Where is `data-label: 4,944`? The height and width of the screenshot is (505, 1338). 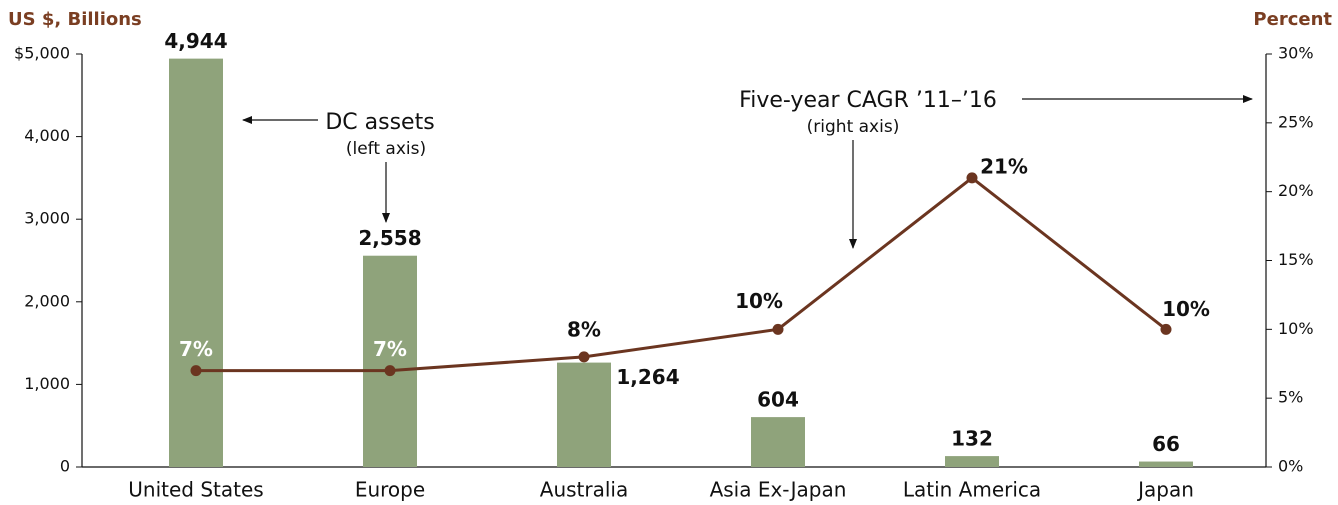 data-label: 4,944 is located at coordinates (195, 41).